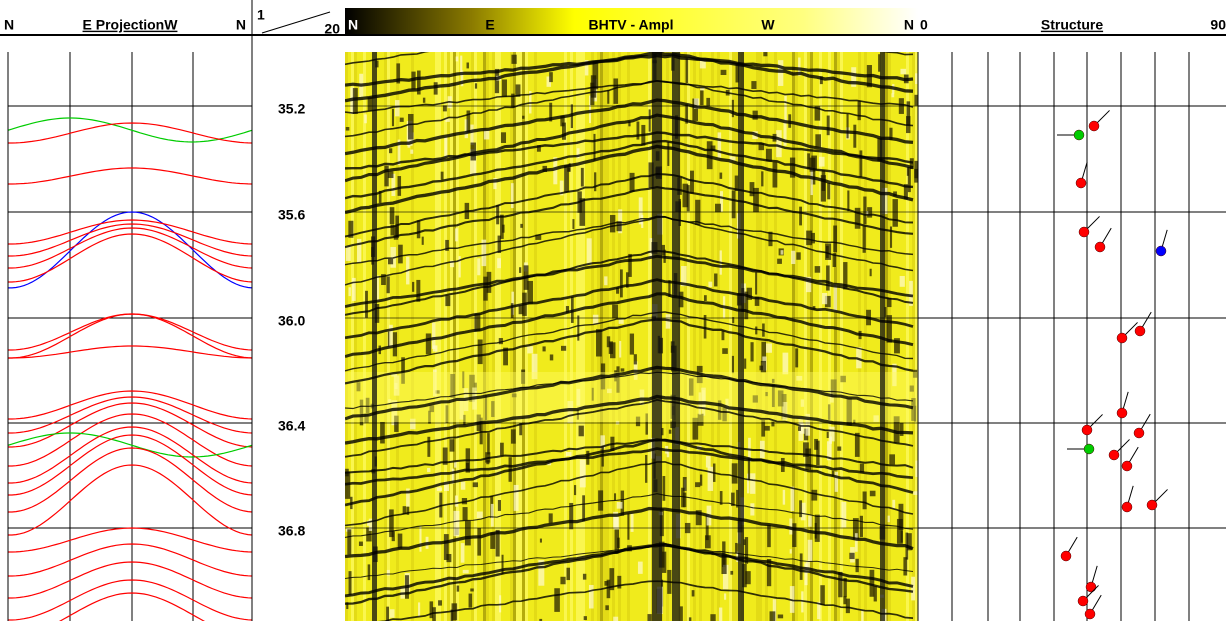 The height and width of the screenshot is (621, 1226). What do you see at coordinates (296, 22) in the screenshot?
I see `header-diagonal` at bounding box center [296, 22].